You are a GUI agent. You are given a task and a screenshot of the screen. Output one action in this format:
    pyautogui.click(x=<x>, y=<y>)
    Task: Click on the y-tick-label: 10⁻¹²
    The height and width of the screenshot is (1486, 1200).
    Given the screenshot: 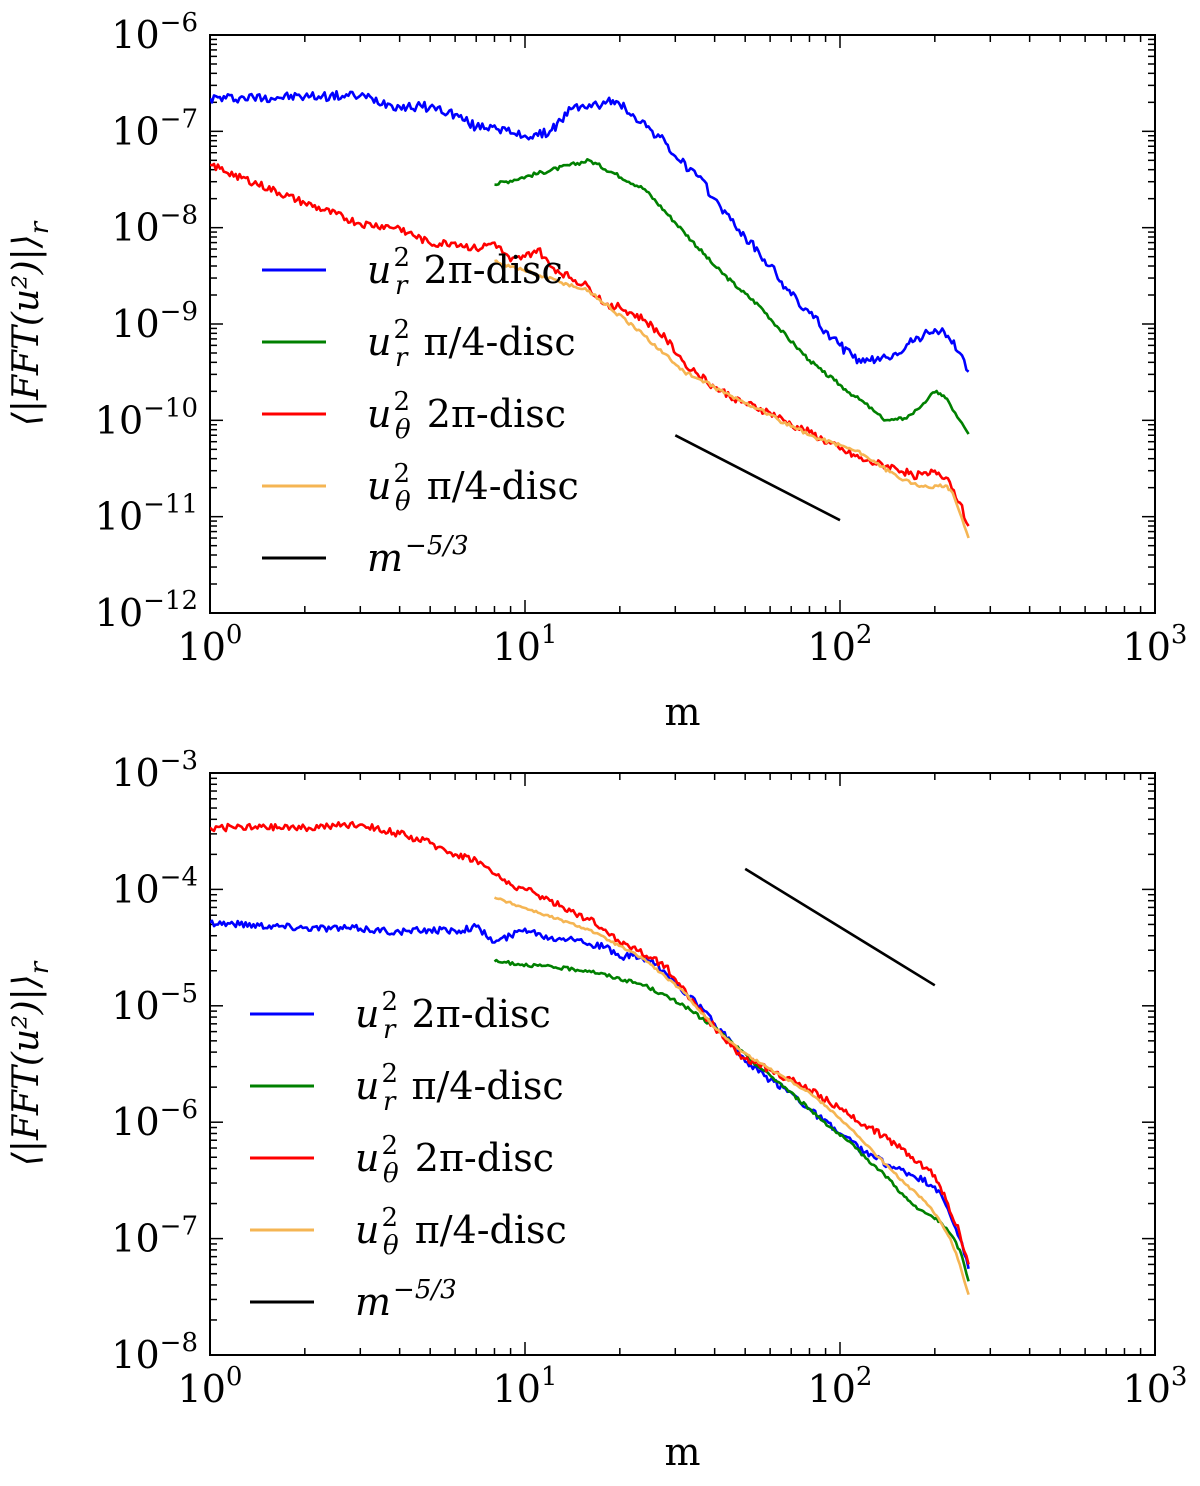 What is the action you would take?
    pyautogui.click(x=146, y=610)
    